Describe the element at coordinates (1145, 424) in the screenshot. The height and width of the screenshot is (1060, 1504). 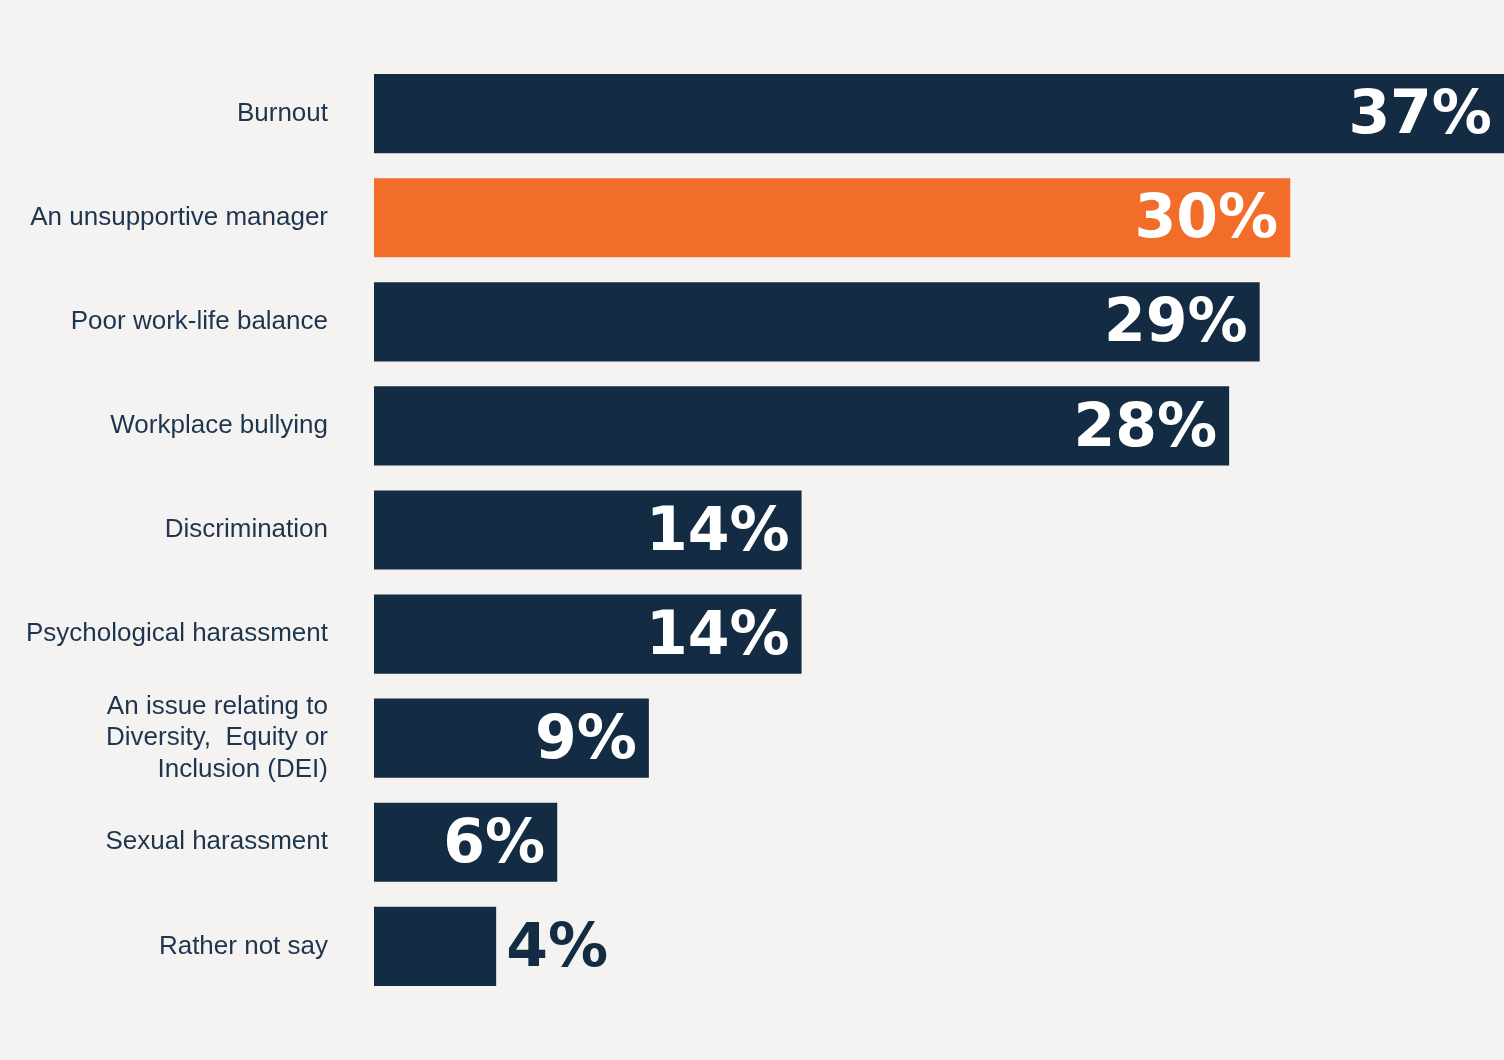
I see `data-label: 28%` at that location.